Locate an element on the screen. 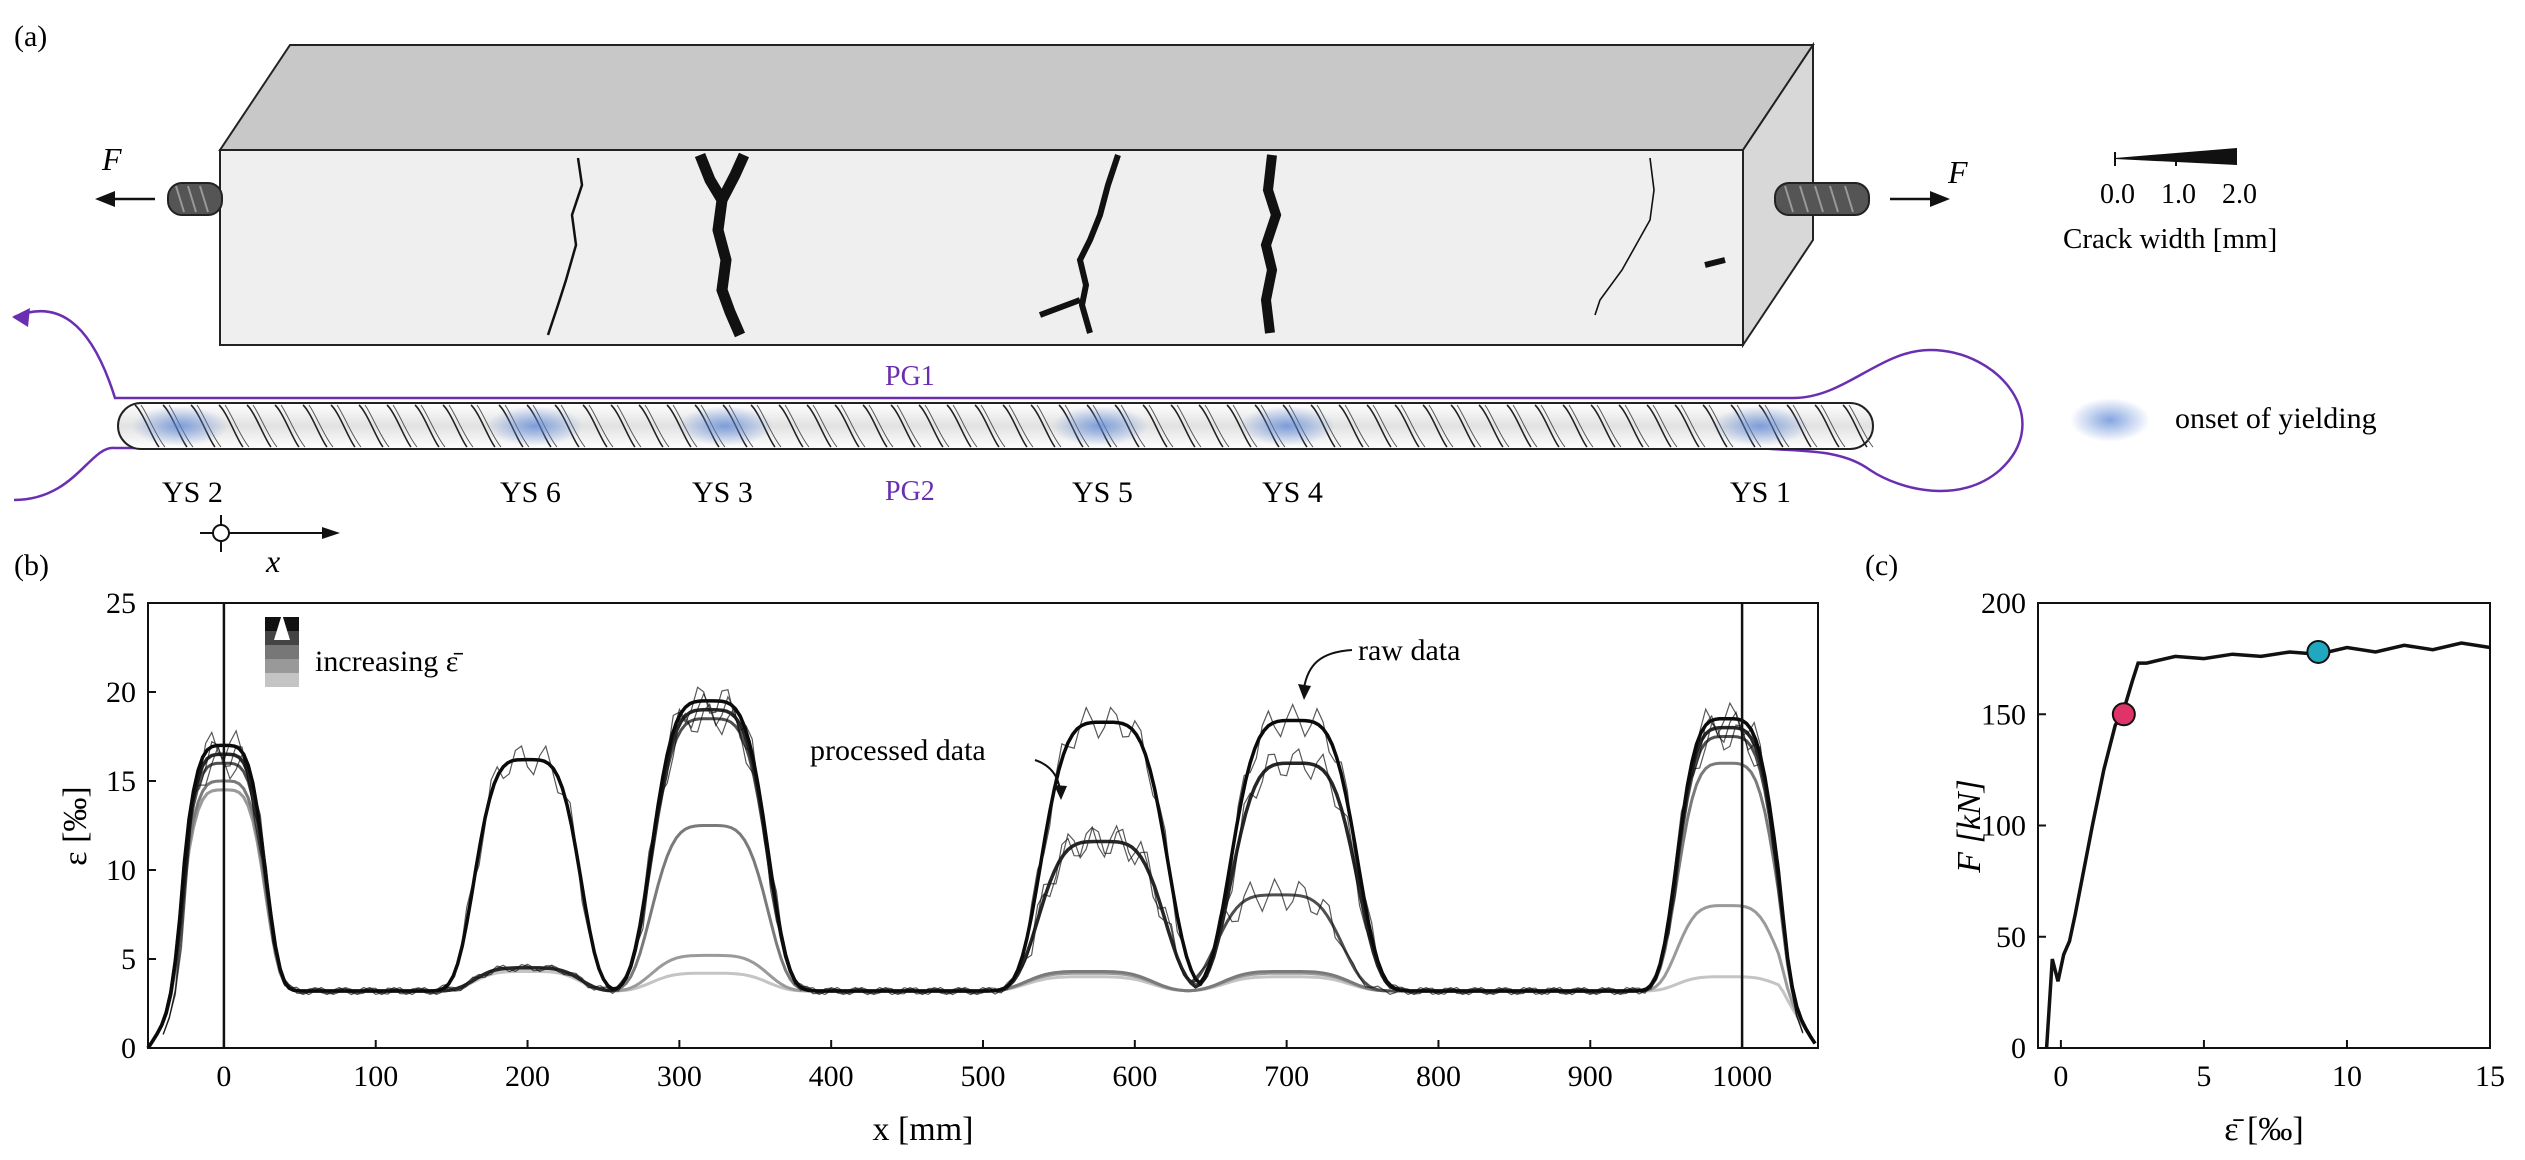 The height and width of the screenshot is (1160, 2525). force-label-right: F is located at coordinates (1957, 172).